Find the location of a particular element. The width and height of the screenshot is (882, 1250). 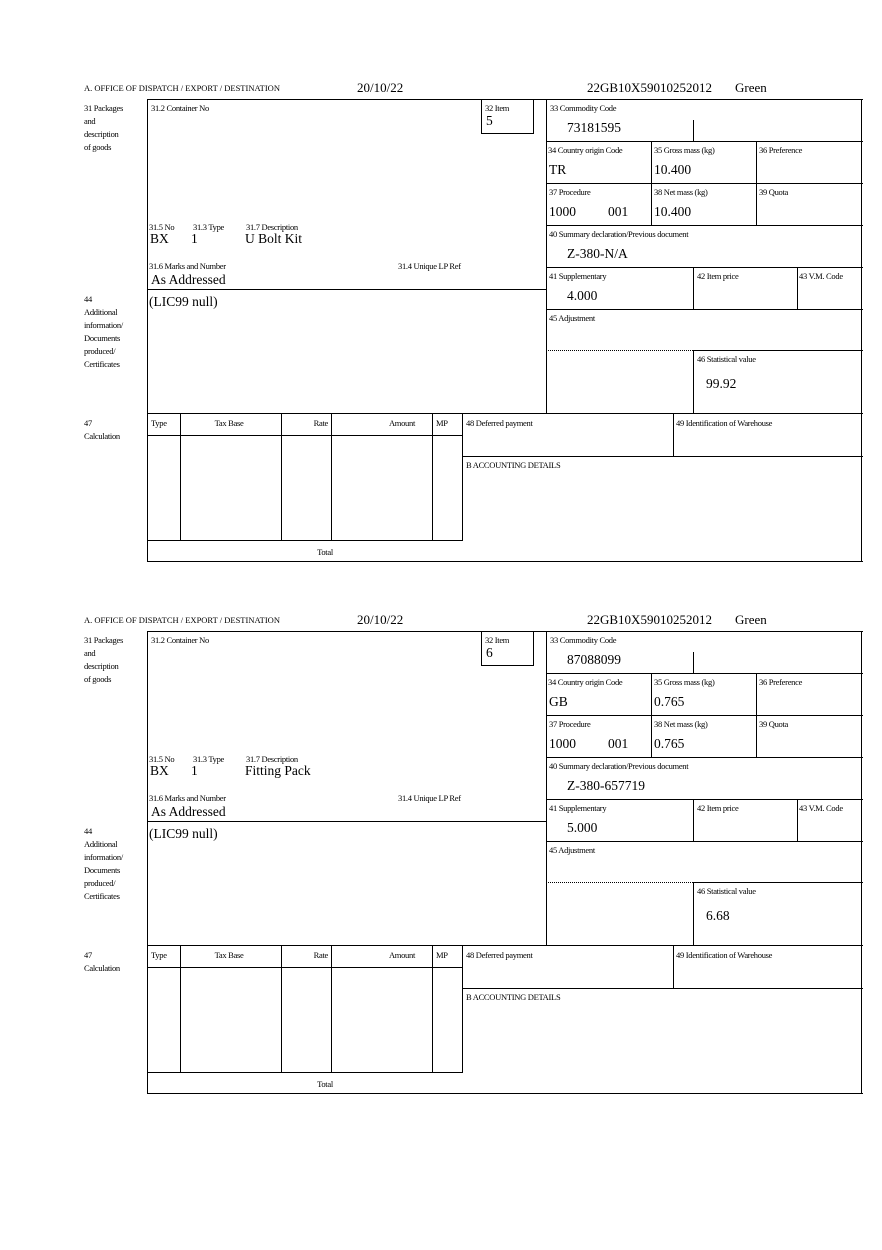

country-origin-label: 34 Country origin Code is located at coordinates (585, 682).